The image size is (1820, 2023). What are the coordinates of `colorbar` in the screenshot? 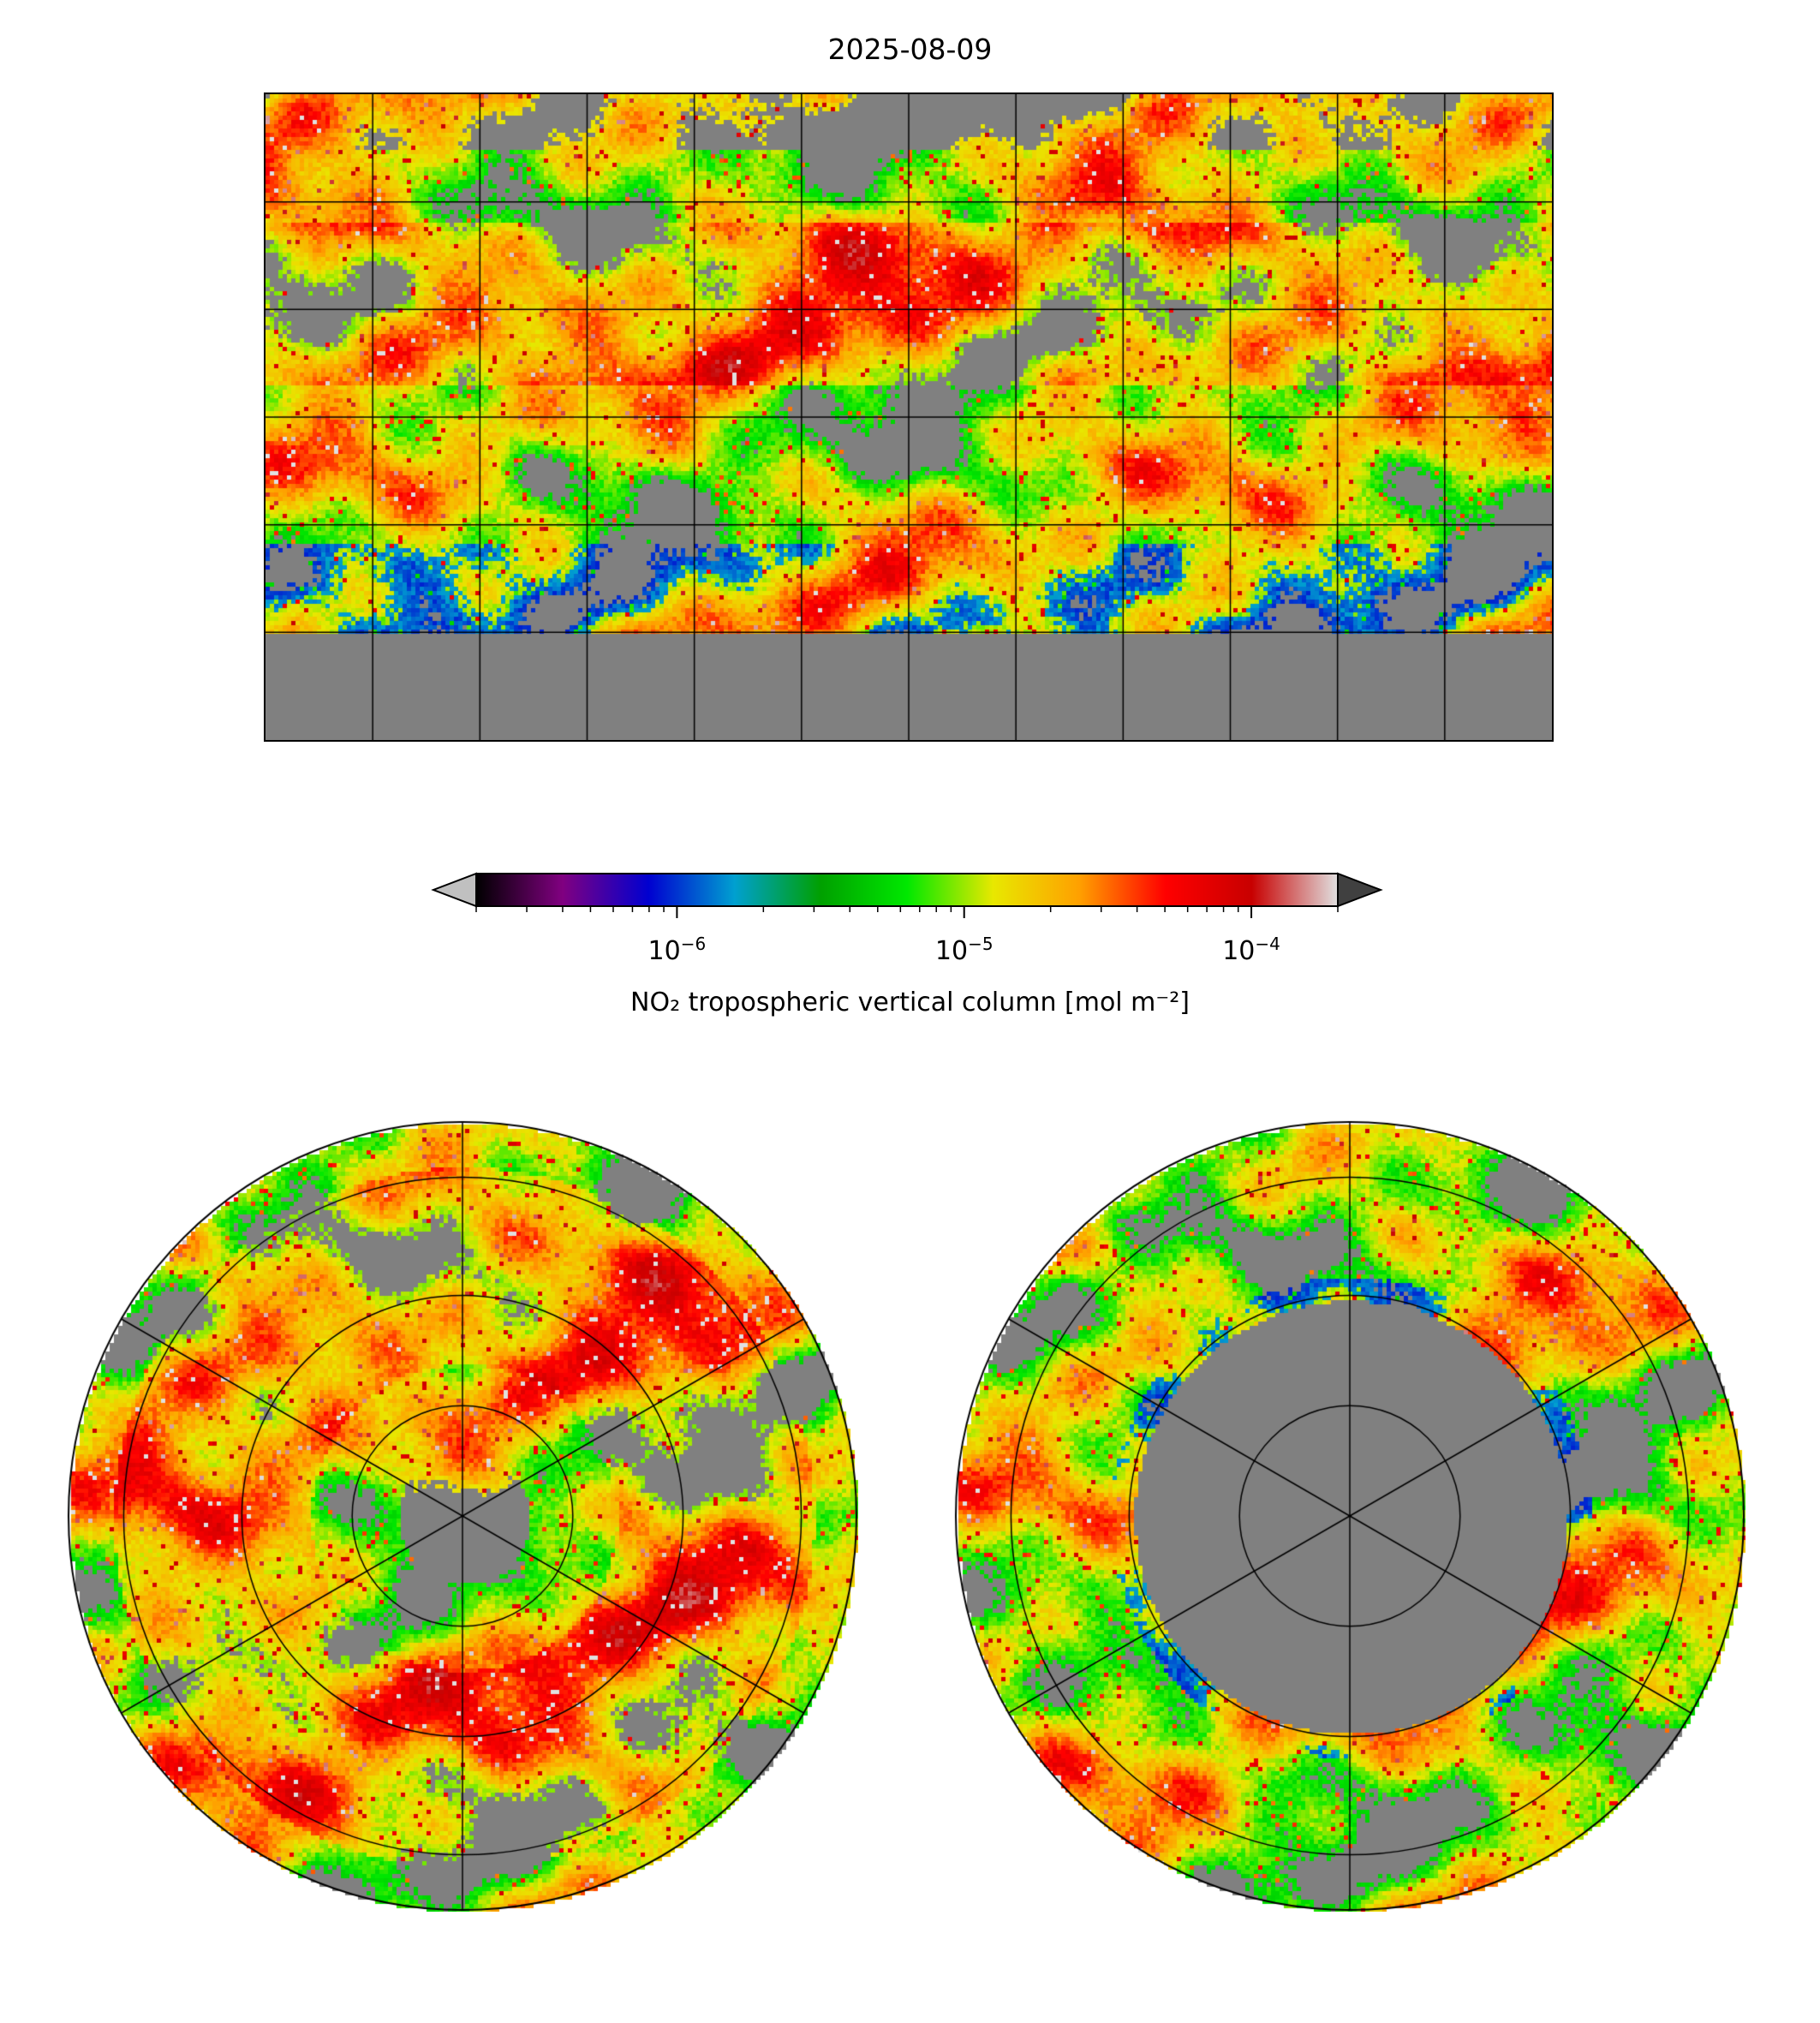 It's located at (907, 895).